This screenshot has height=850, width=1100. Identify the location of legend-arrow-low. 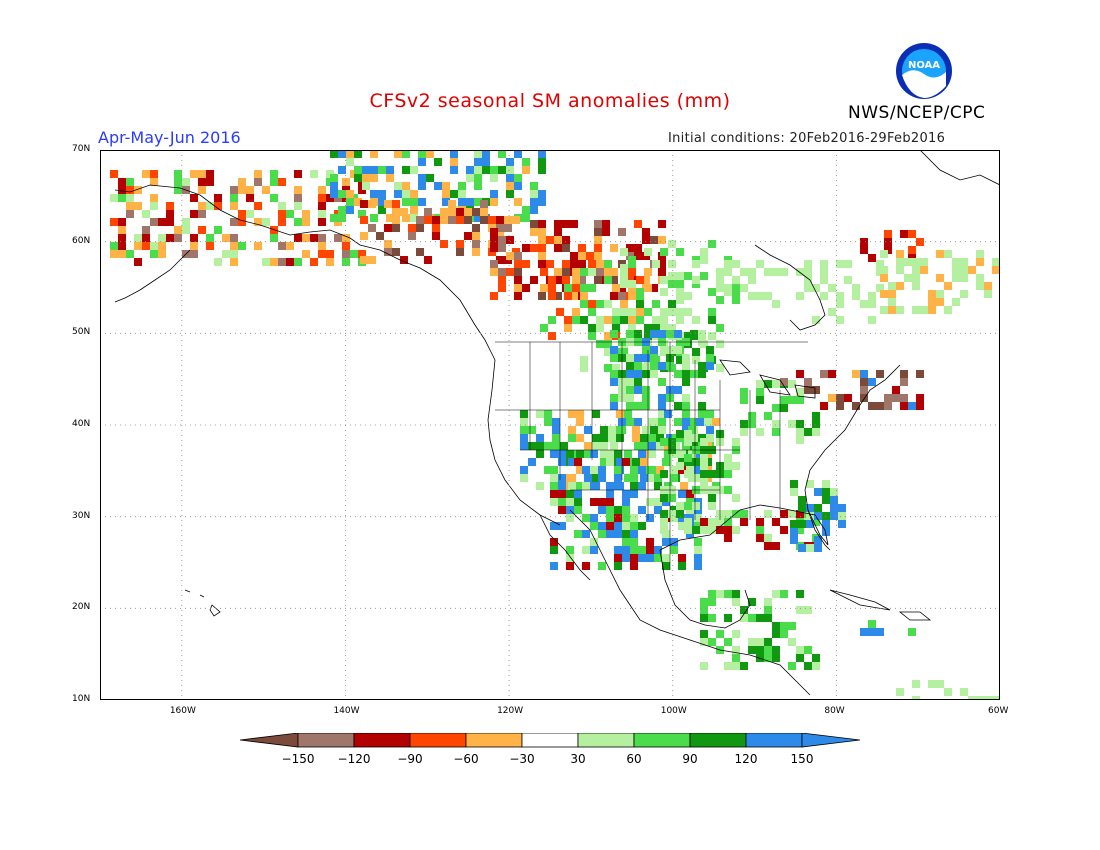
(269, 740).